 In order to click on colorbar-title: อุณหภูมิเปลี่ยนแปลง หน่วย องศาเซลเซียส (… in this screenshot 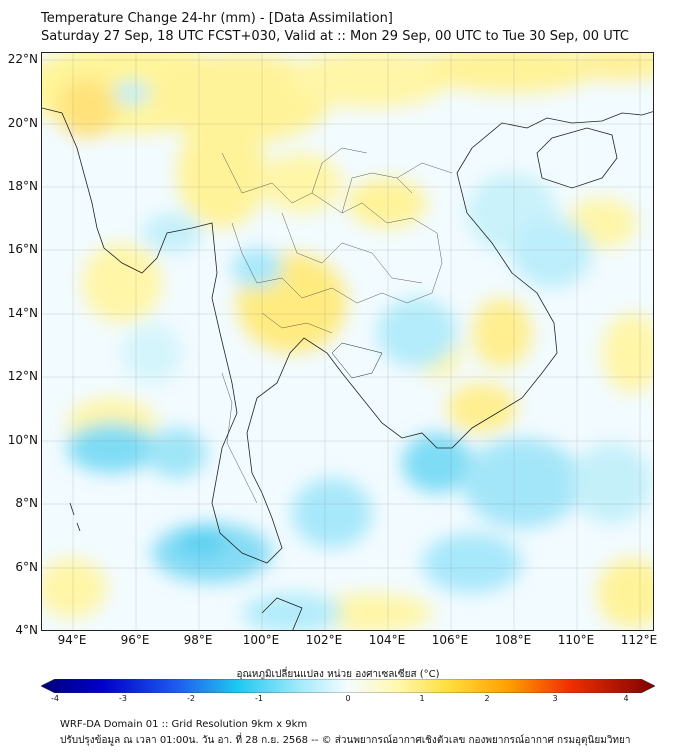, I will do `click(338, 674)`.